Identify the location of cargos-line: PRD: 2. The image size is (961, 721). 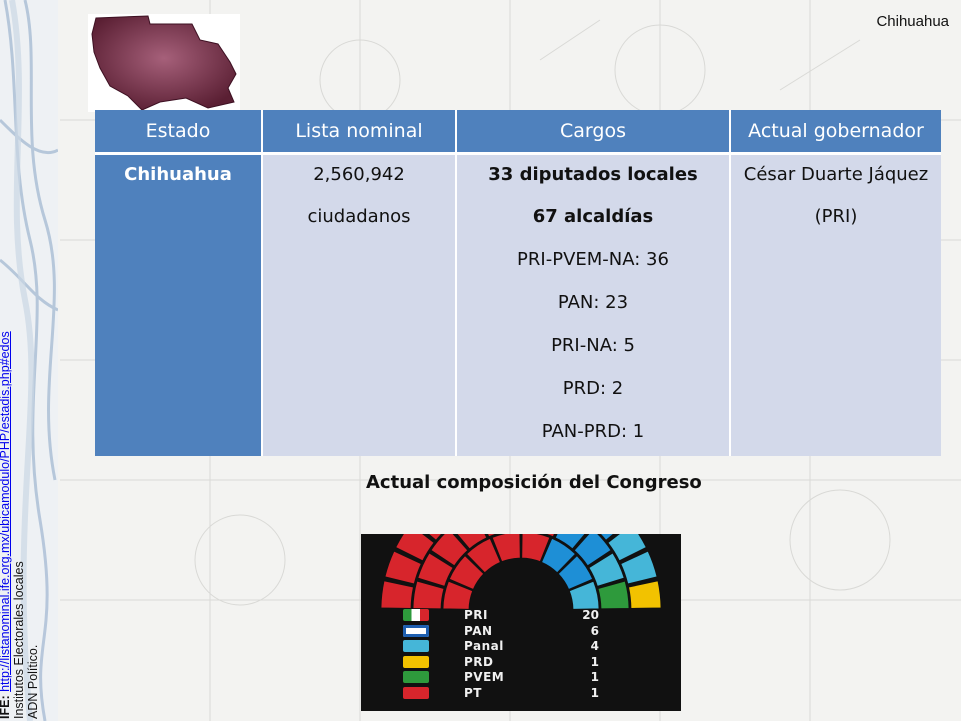
(593, 388).